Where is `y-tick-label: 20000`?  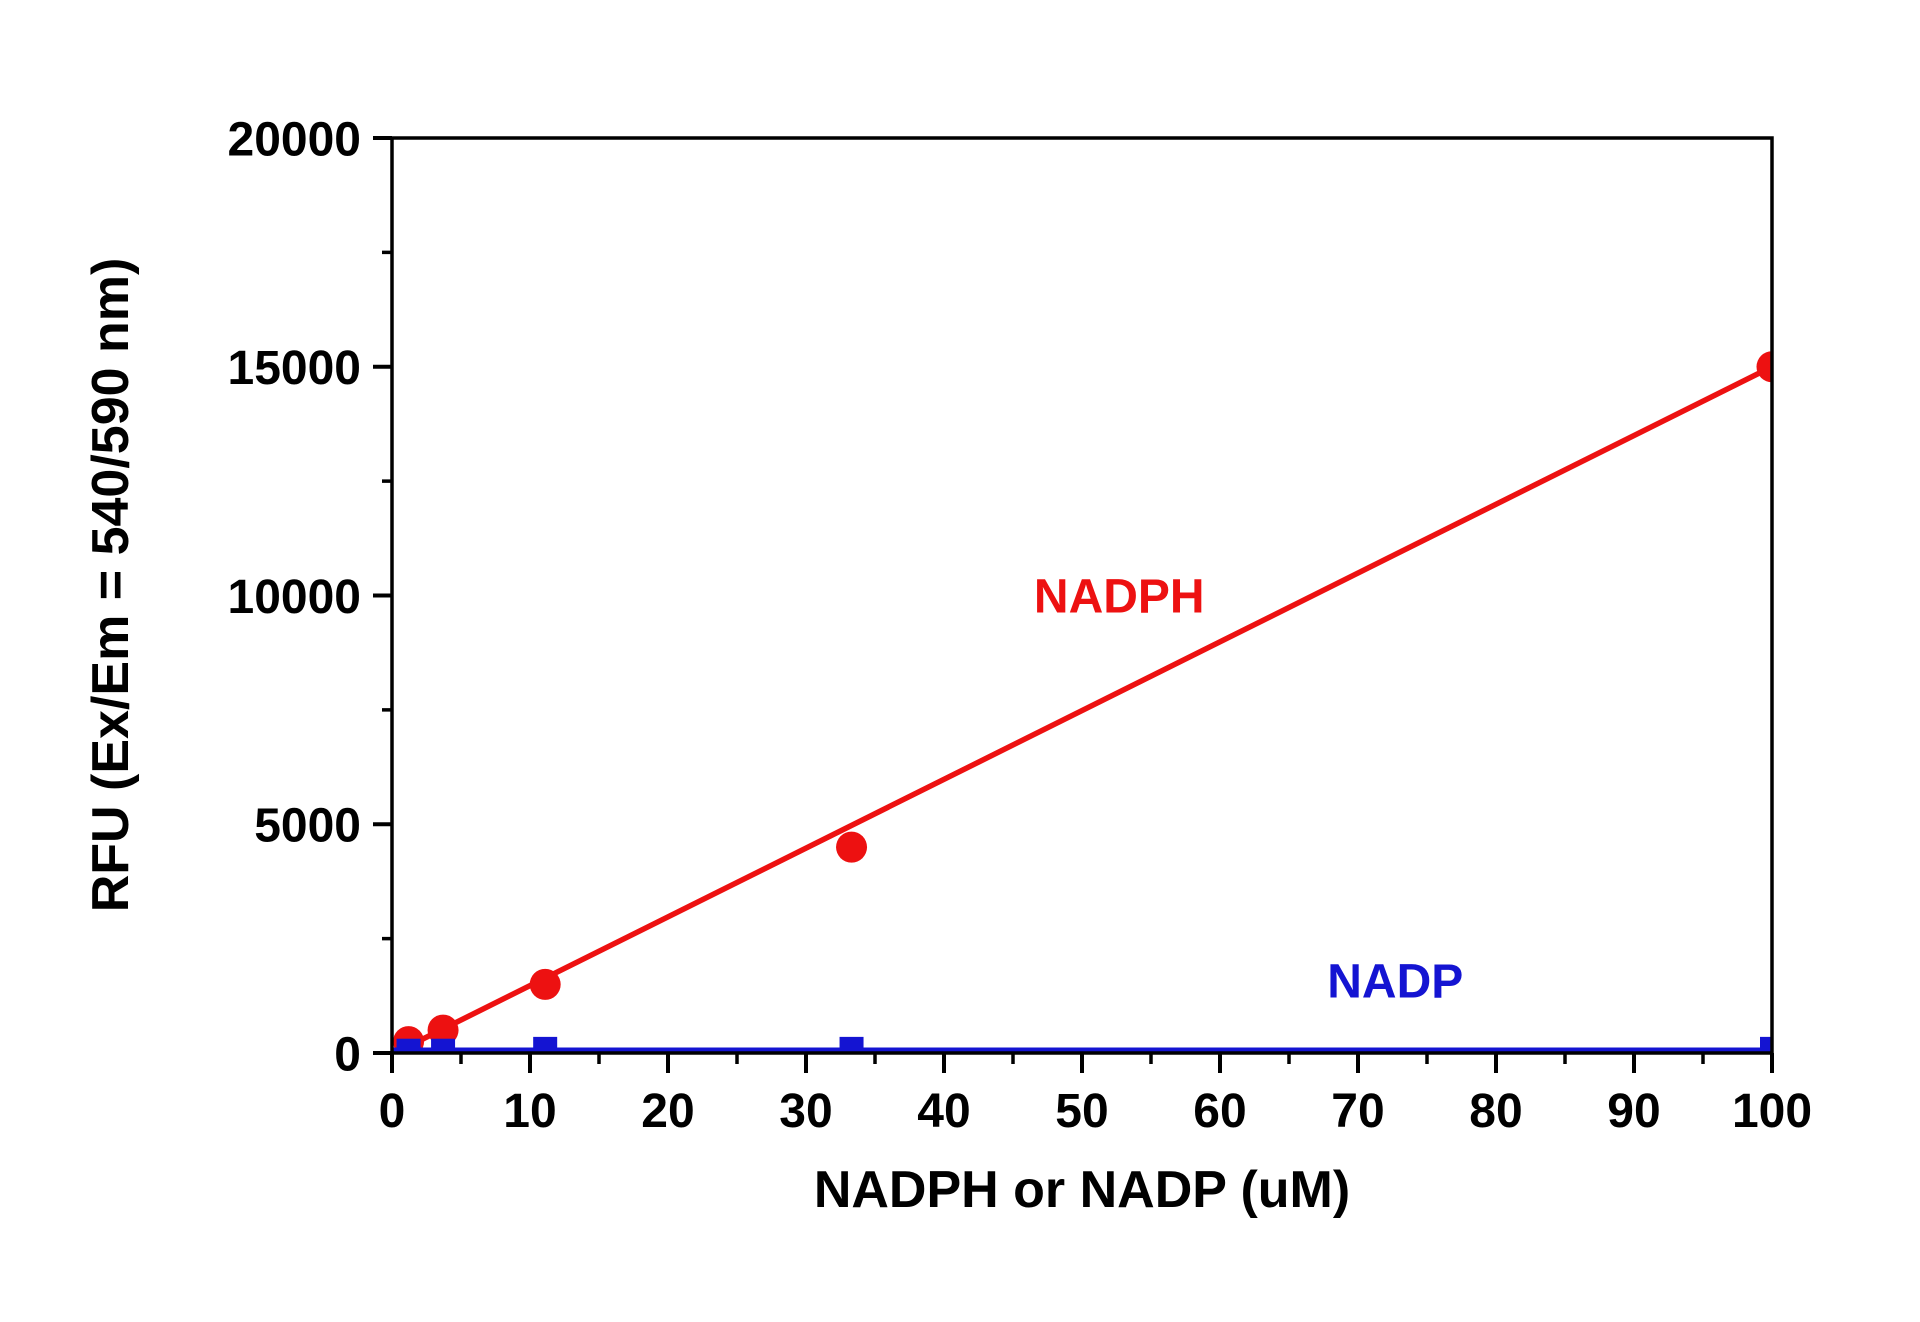
y-tick-label: 20000 is located at coordinates (294, 139).